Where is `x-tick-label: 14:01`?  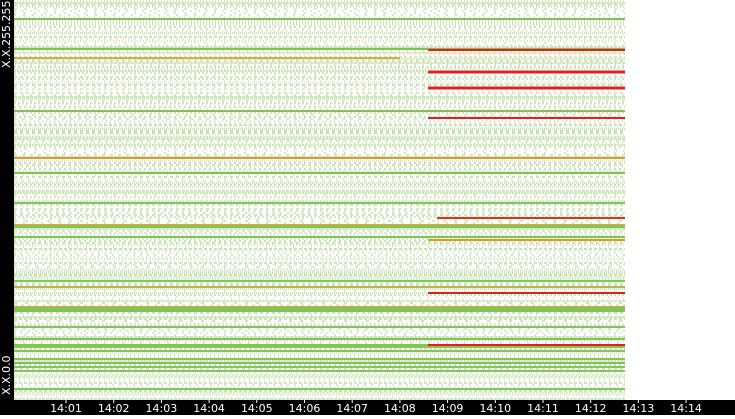 x-tick-label: 14:01 is located at coordinates (66, 408).